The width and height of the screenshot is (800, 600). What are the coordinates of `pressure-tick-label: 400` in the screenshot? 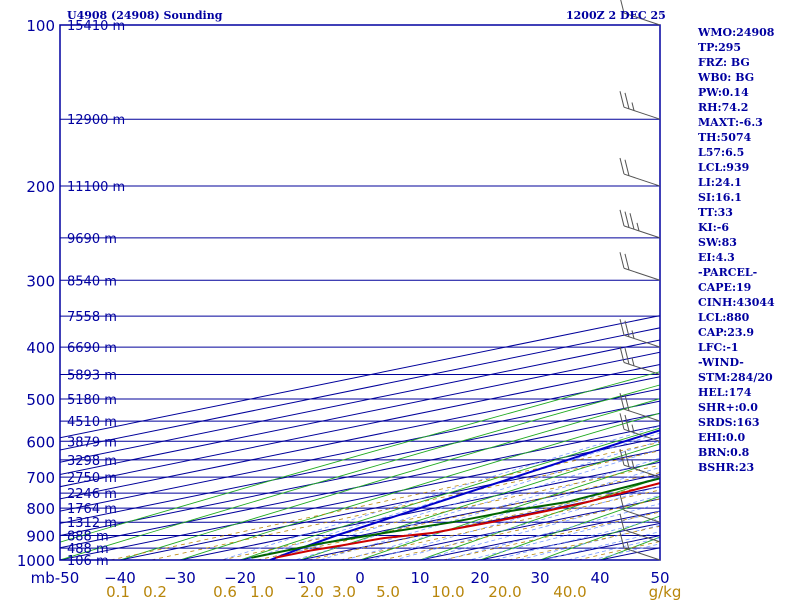 It's located at (40, 348).